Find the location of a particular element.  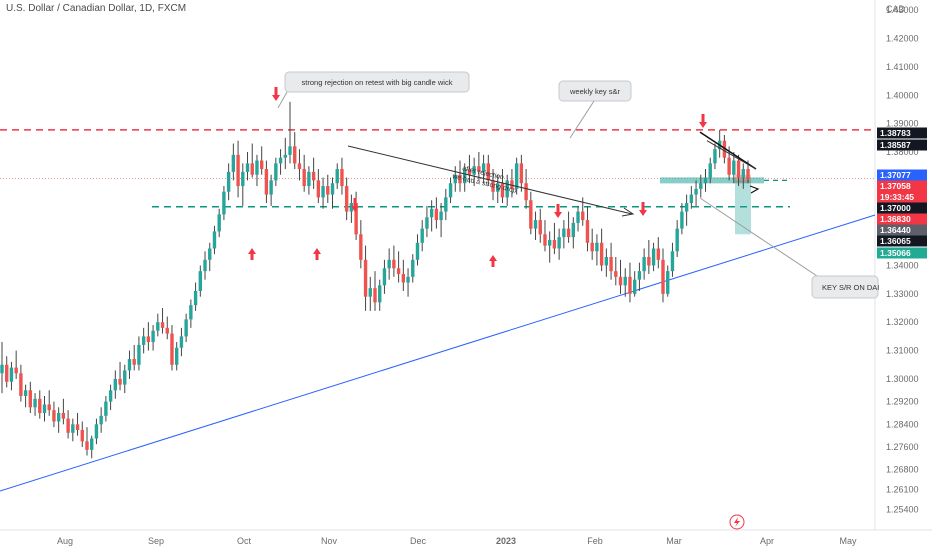

alert-icon-ring is located at coordinates (737, 522).